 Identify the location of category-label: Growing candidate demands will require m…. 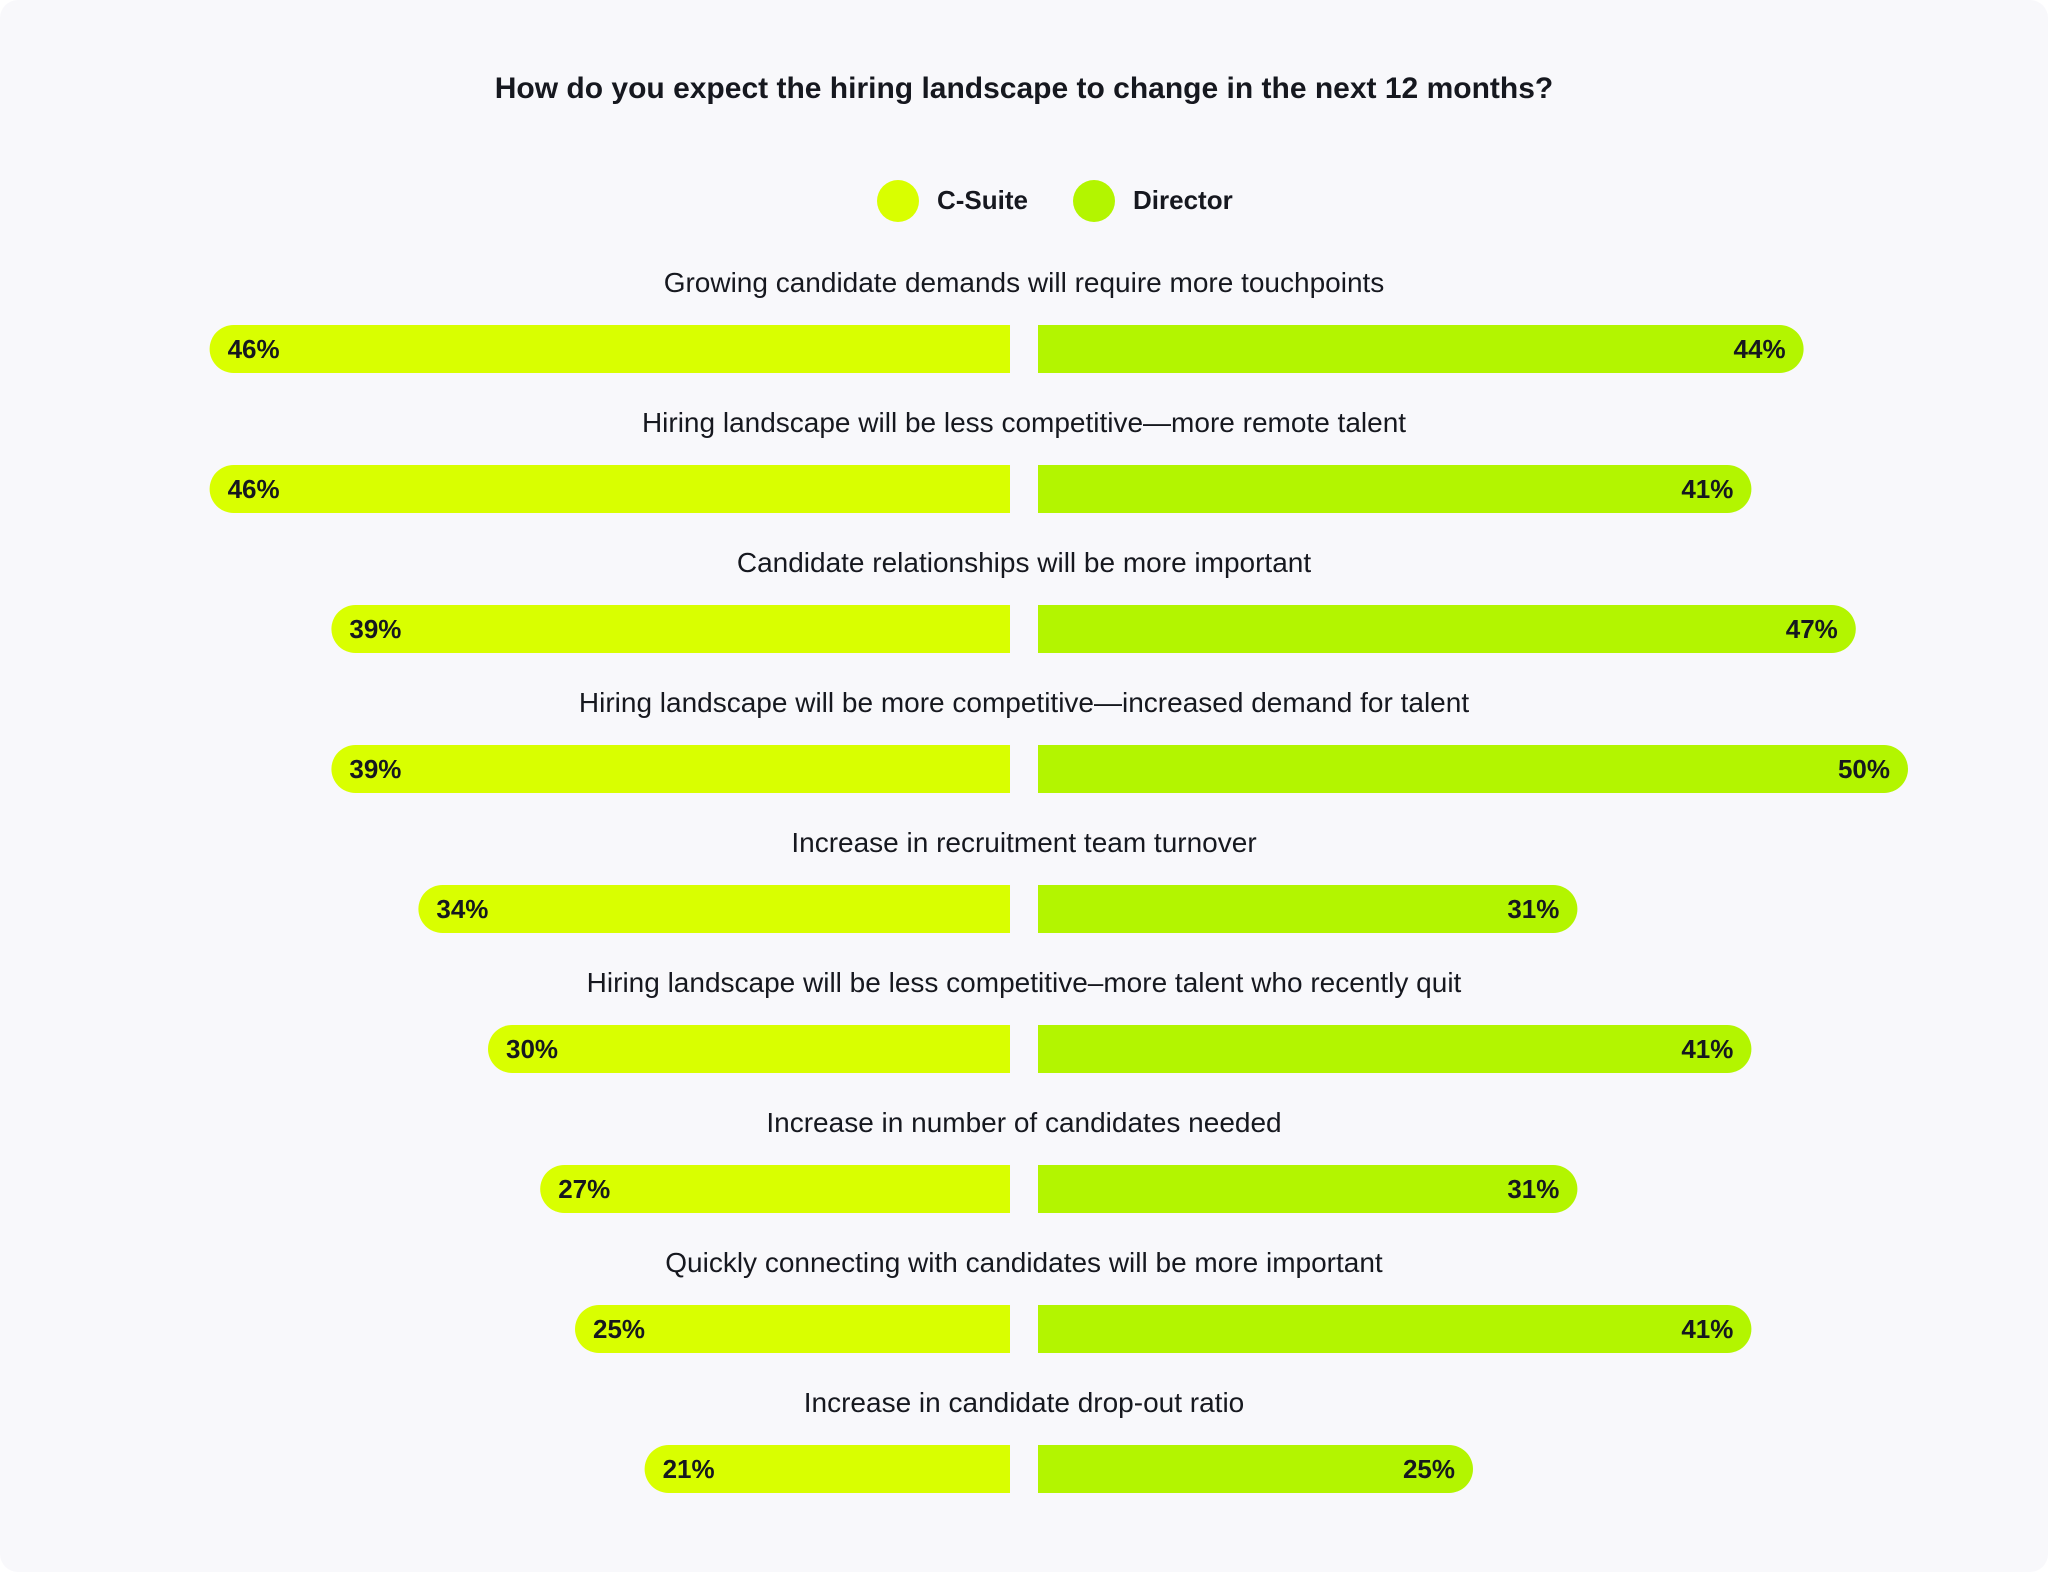
(1024, 282).